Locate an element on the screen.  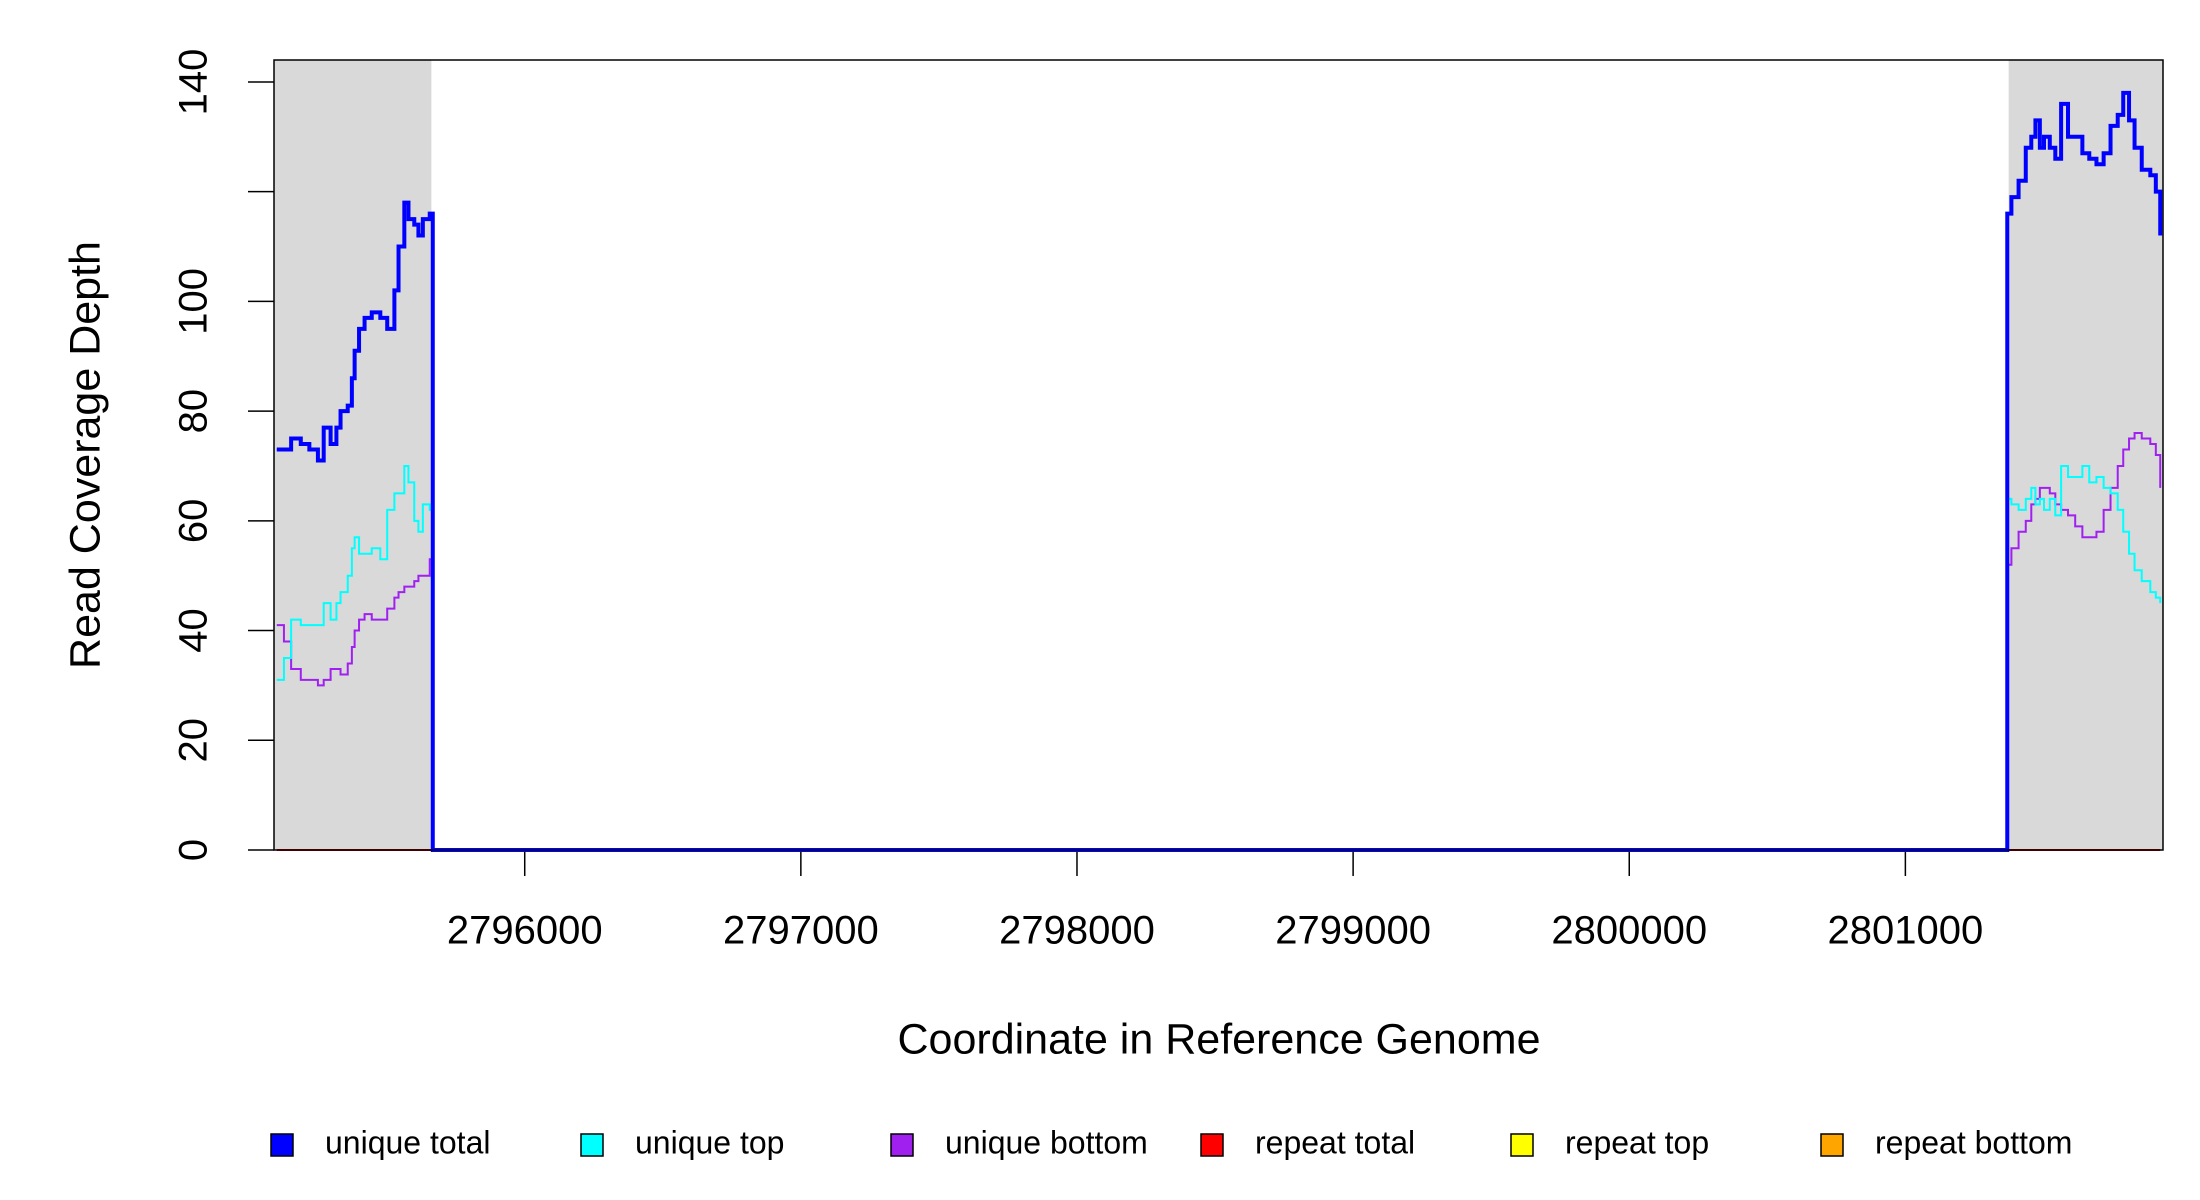
y-tick-label: 80 is located at coordinates (194, 411).